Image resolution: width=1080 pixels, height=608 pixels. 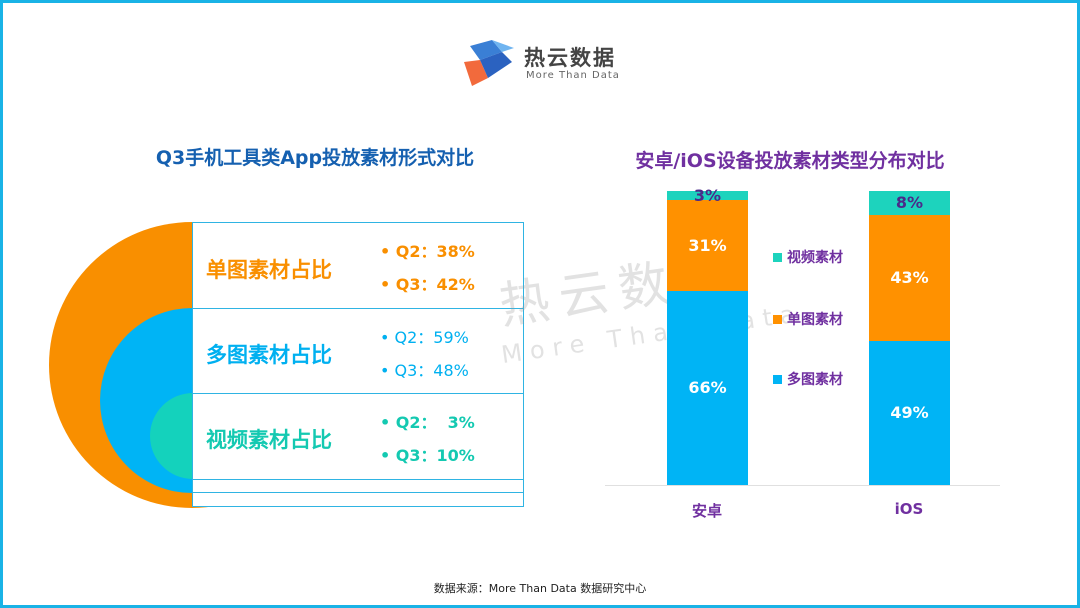 What do you see at coordinates (427, 284) in the screenshot?
I see `single-q3: • Q3：42%` at bounding box center [427, 284].